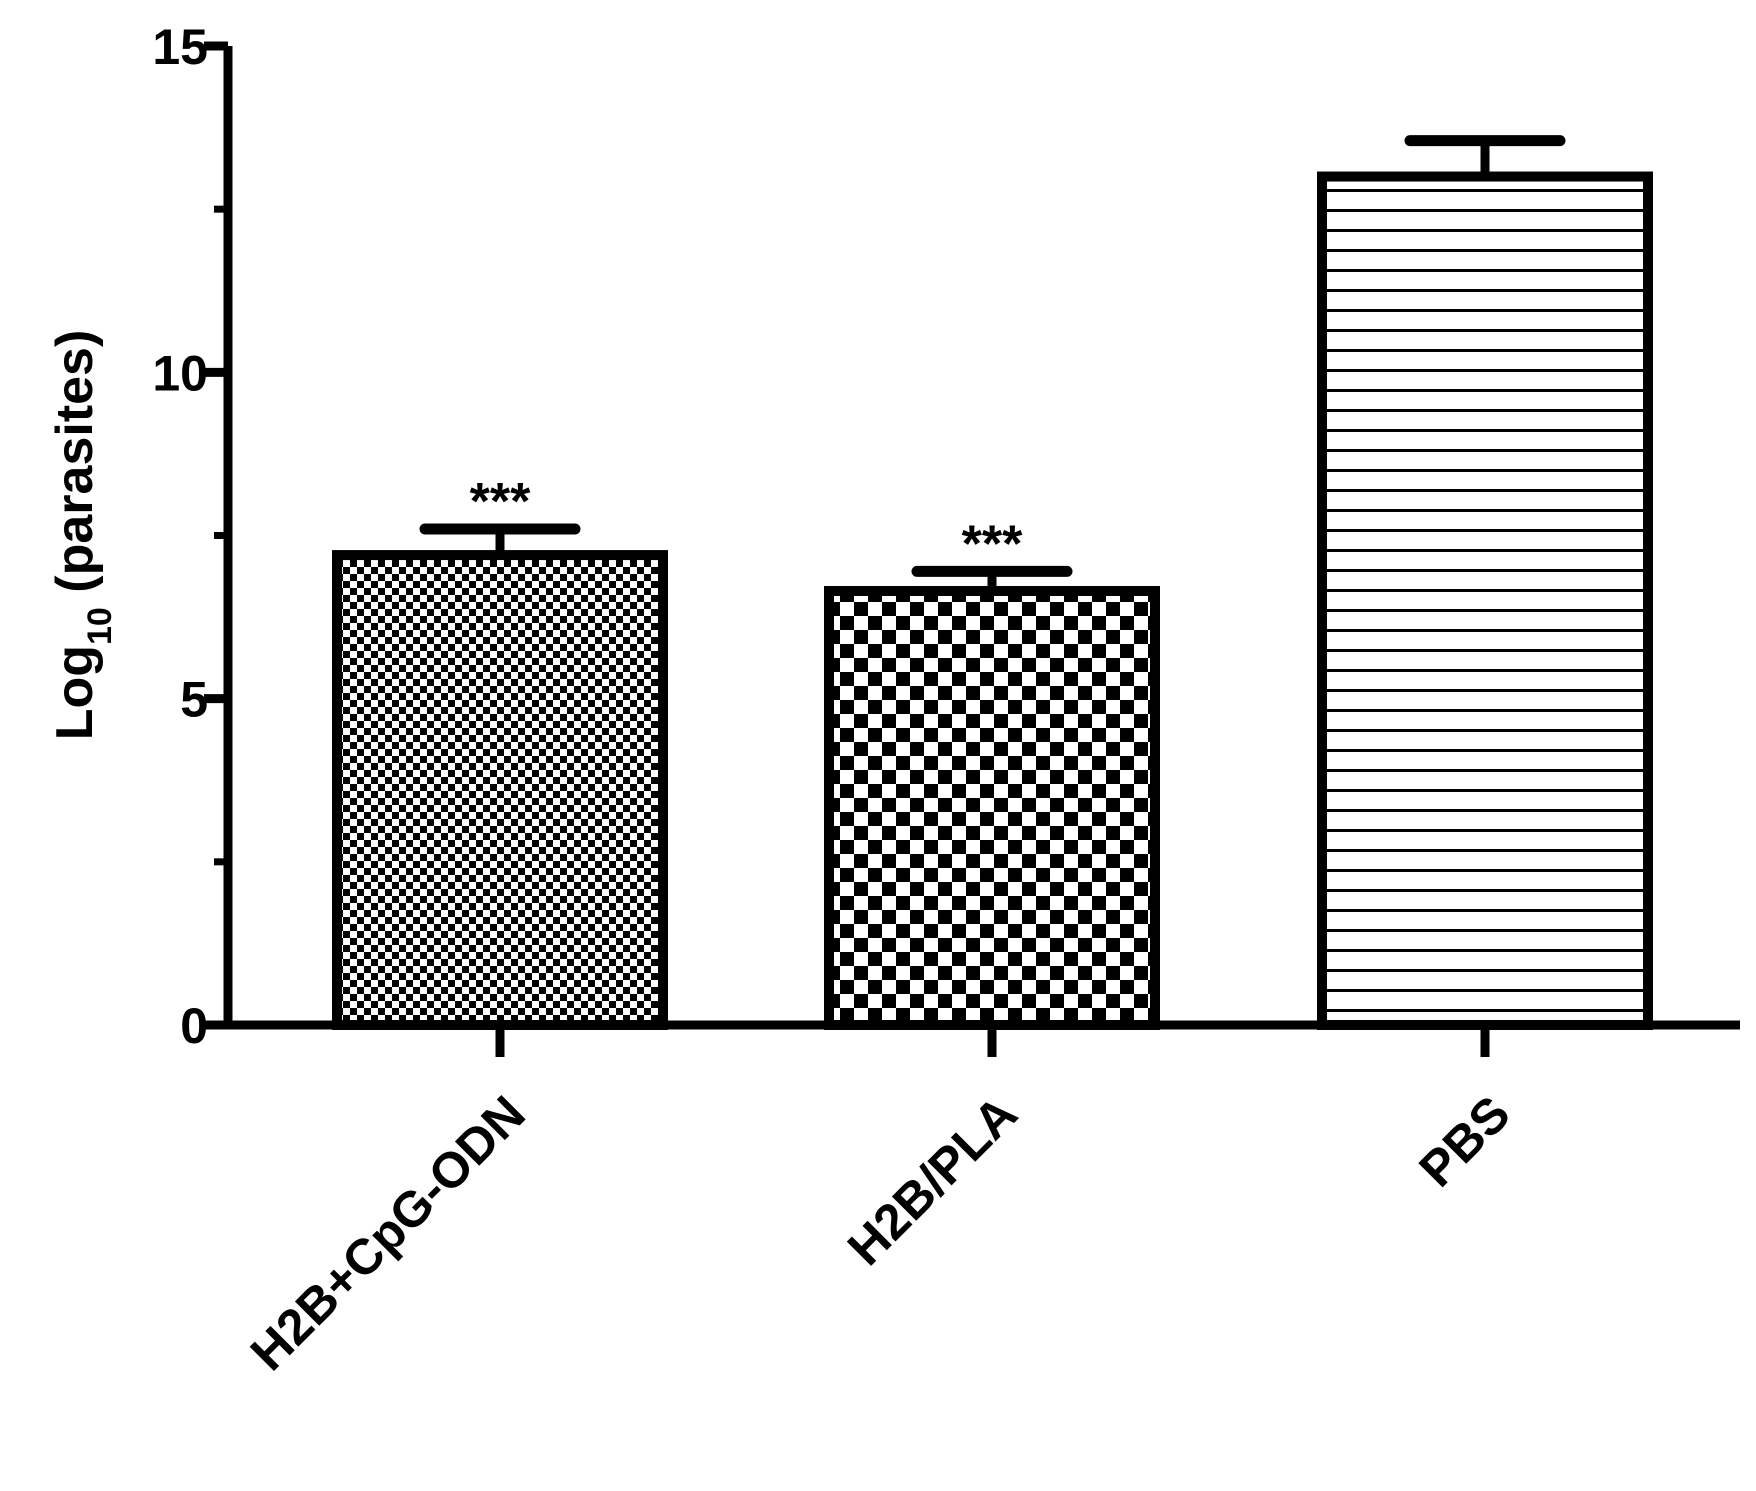 This screenshot has width=1756, height=1491. I want to click on y-axis-title-suffix: (parasites), so click(75, 468).